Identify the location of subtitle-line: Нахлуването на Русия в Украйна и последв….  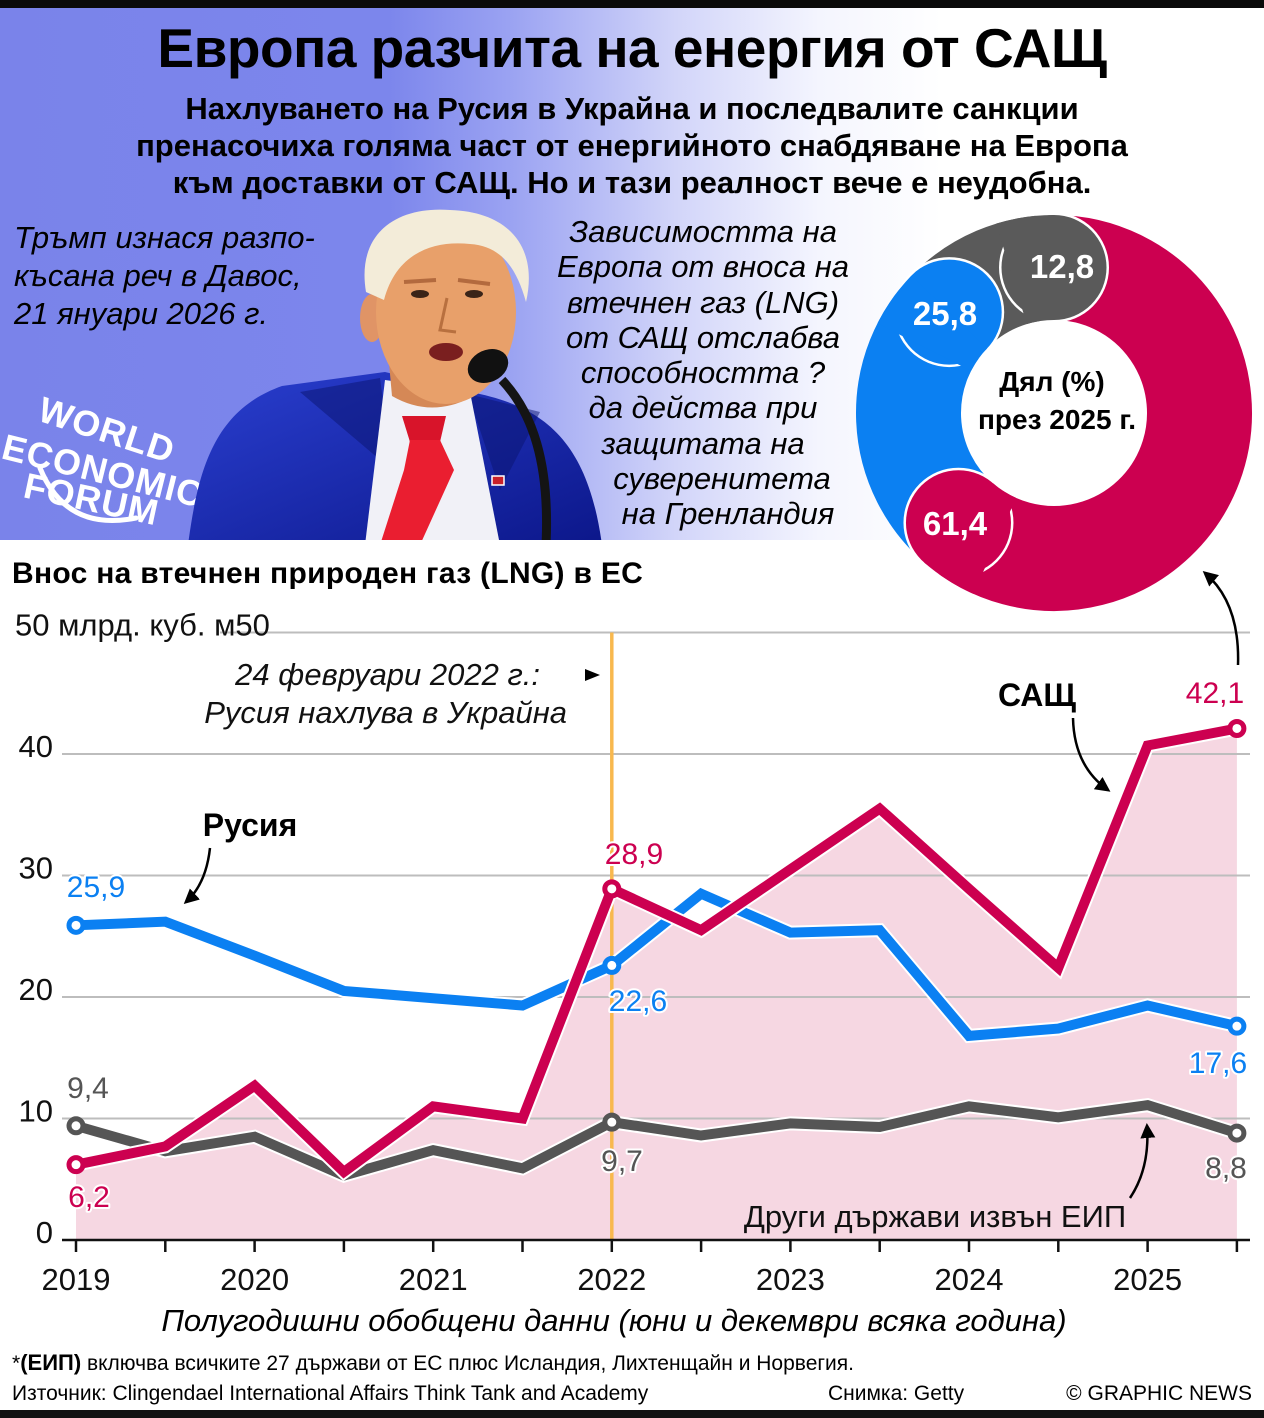
(632, 108).